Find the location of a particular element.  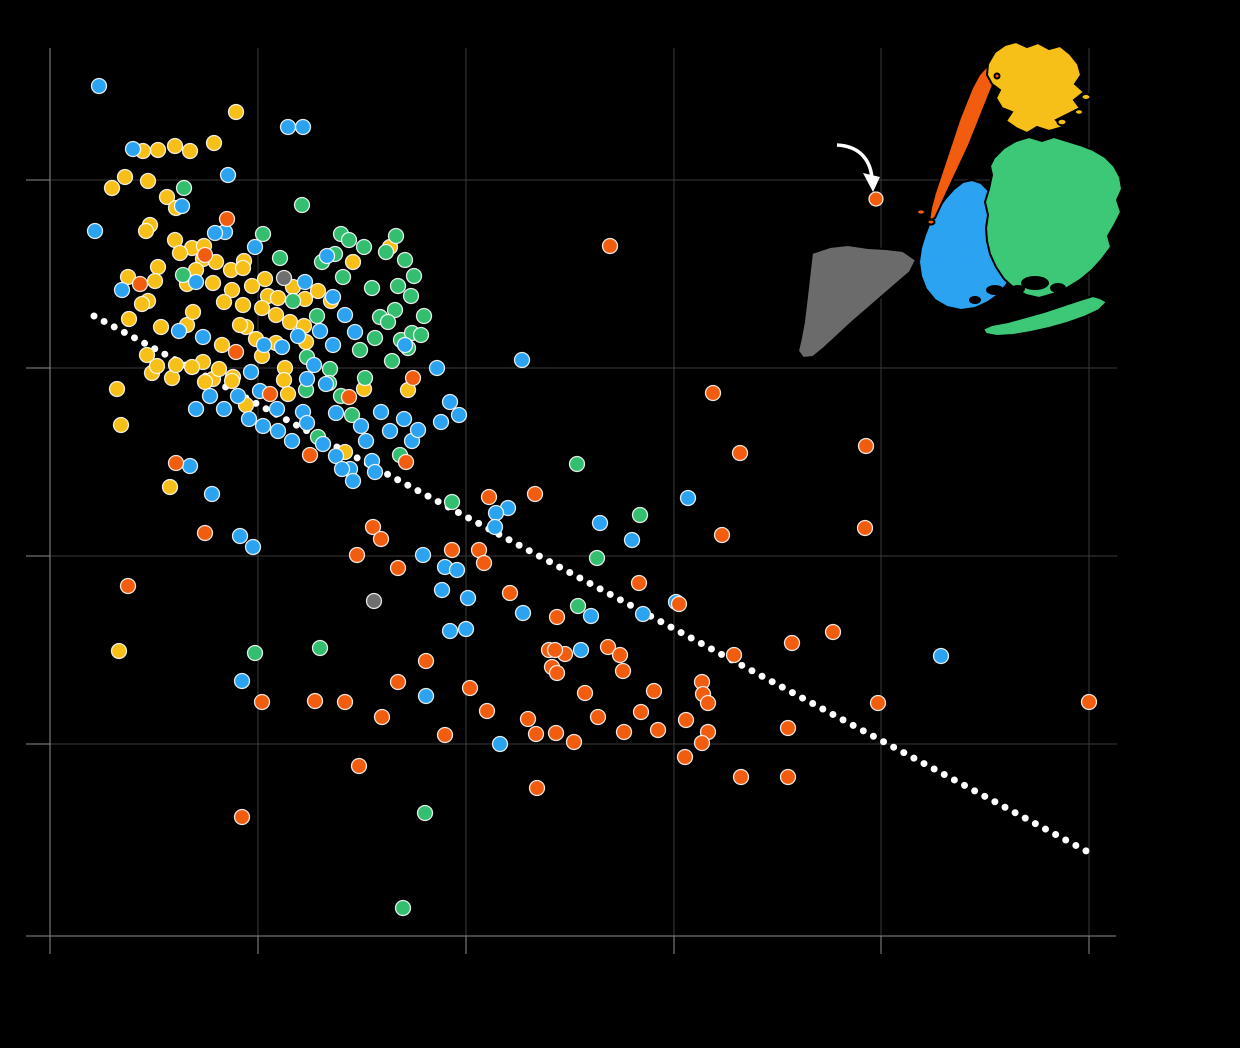

map-islet-marble-hill is located at coordinates (997, 76).